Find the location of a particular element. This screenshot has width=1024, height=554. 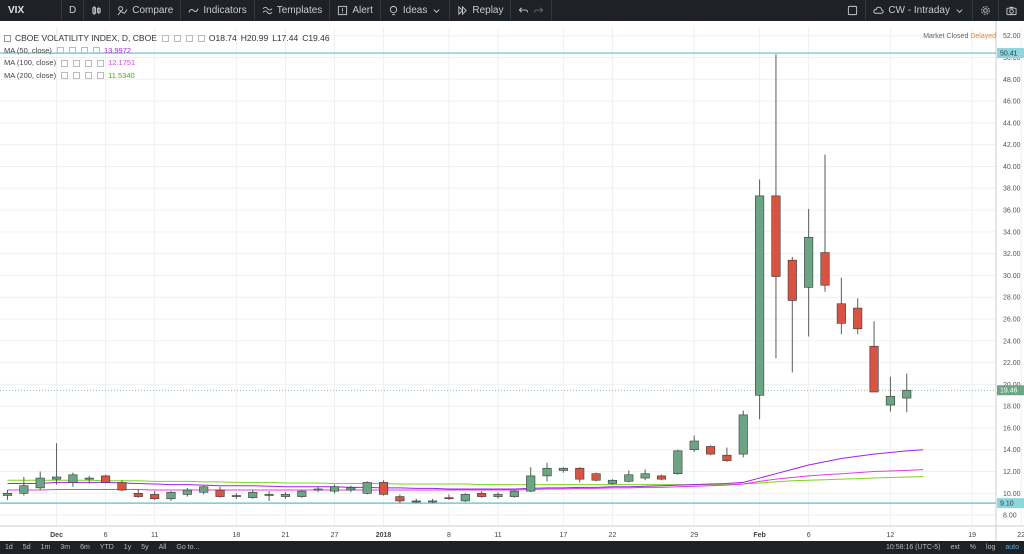

y-tick-label: 18.00 is located at coordinates (1012, 407).